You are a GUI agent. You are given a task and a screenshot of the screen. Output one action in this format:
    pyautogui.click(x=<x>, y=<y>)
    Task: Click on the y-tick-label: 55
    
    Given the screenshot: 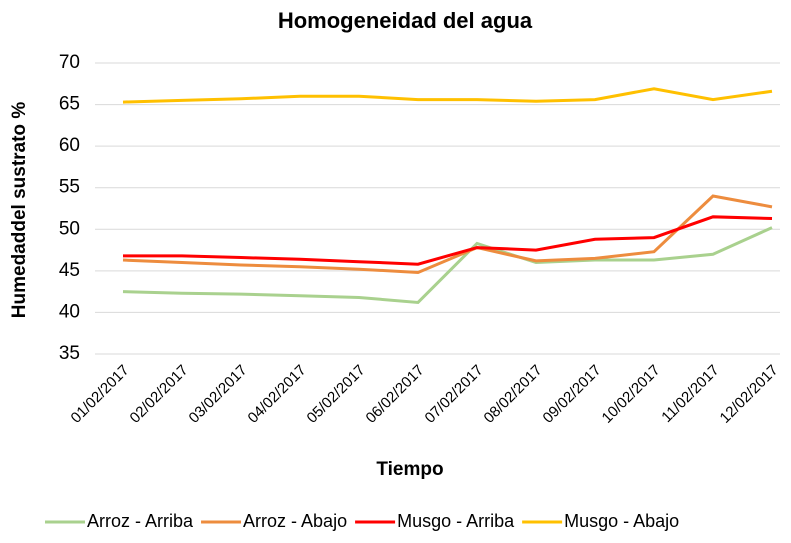 What is the action you would take?
    pyautogui.click(x=69, y=187)
    